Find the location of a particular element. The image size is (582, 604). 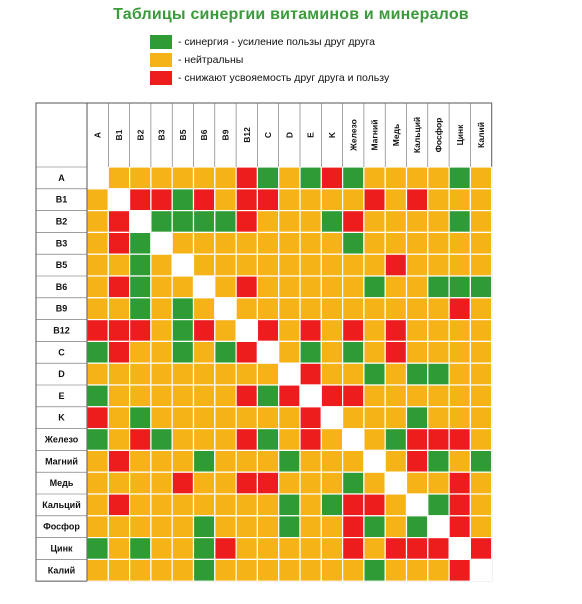

row-header-label: B3 is located at coordinates (62, 243).